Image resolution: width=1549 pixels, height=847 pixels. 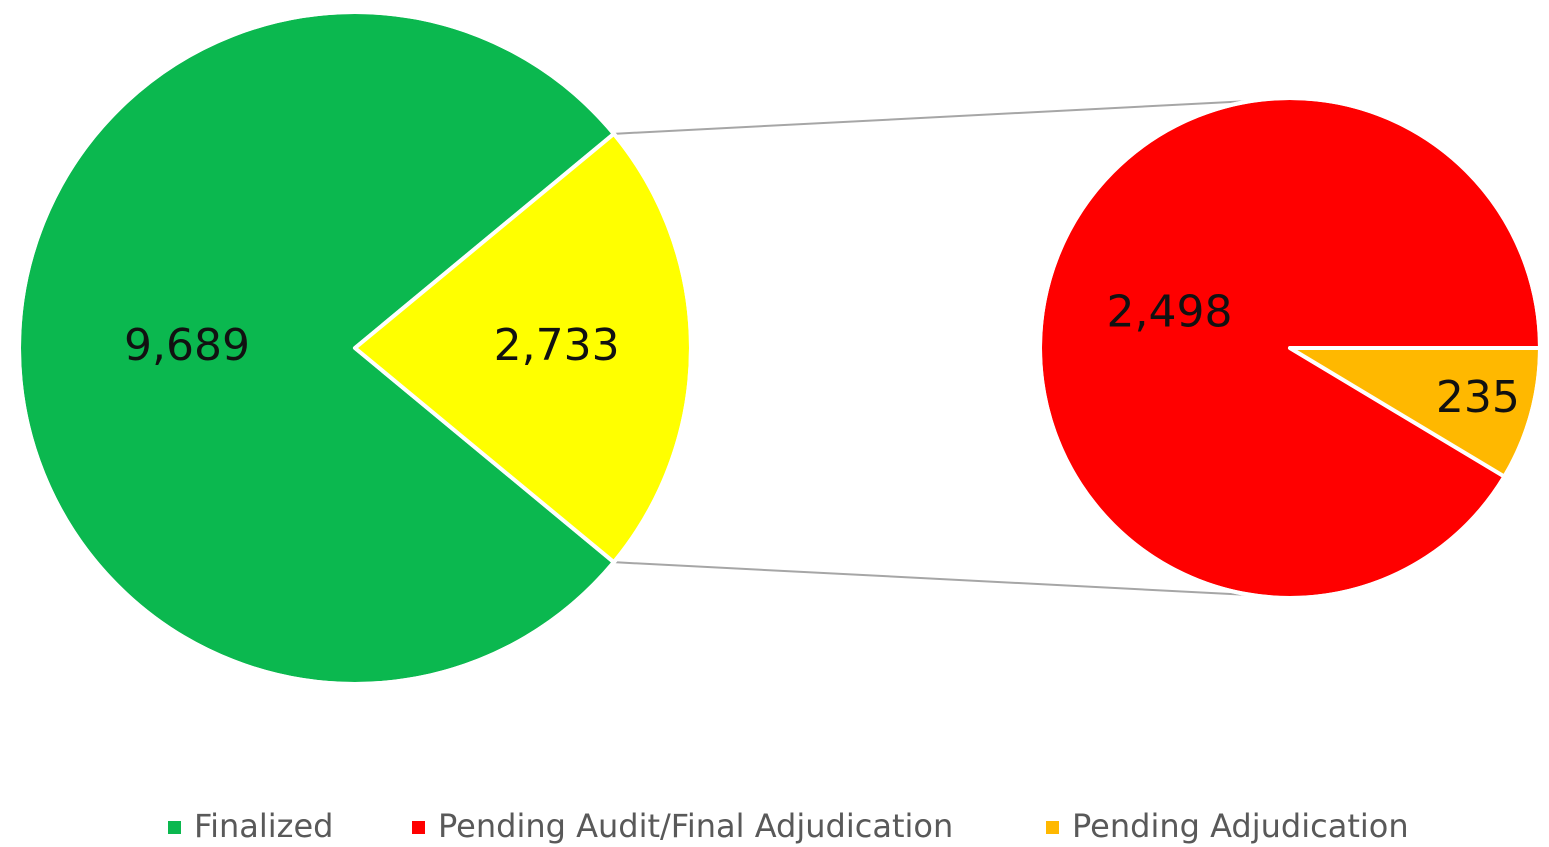 I want to click on data-label: 235, so click(x=1478, y=397).